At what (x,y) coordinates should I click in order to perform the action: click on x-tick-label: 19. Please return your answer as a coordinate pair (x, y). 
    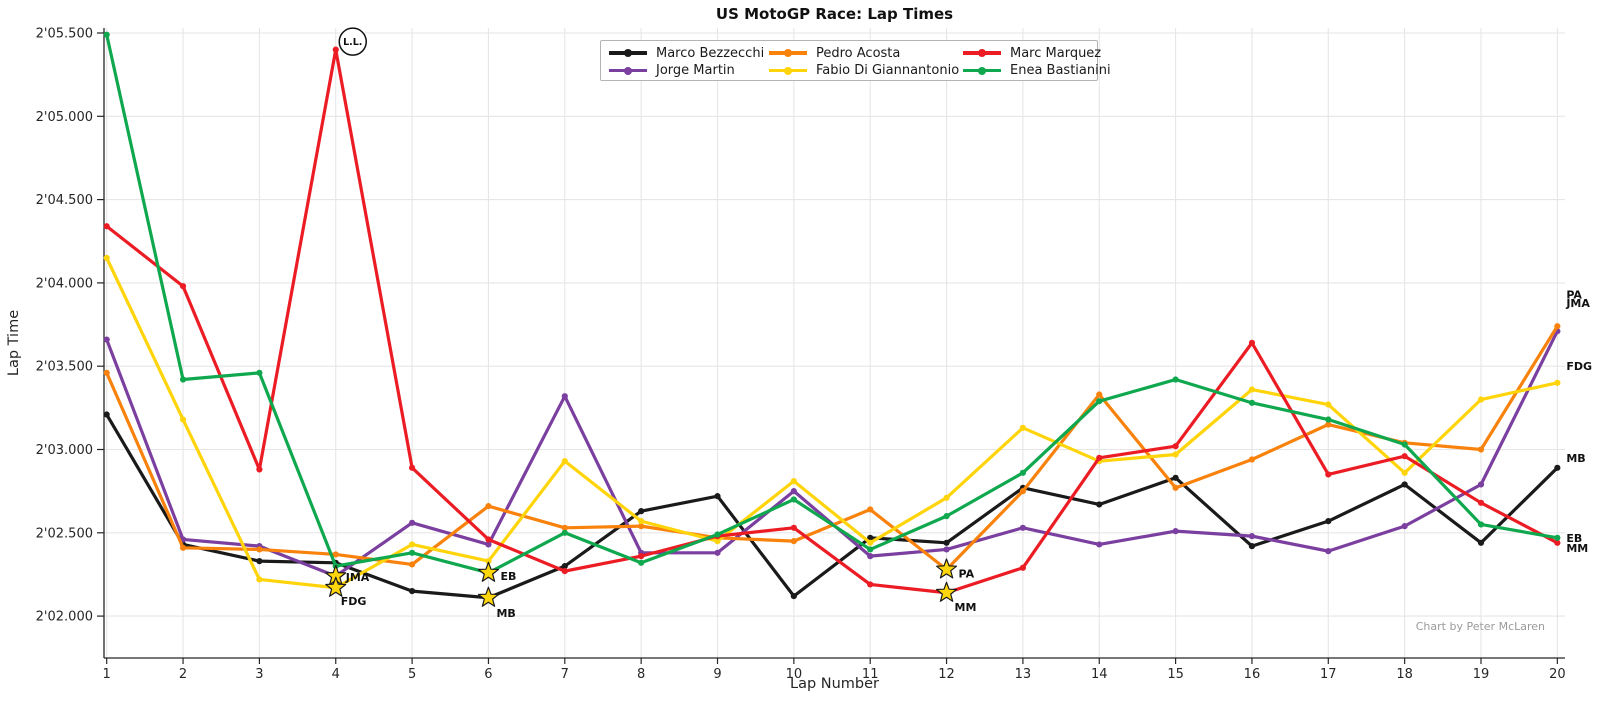
    Looking at the image, I should click on (1481, 674).